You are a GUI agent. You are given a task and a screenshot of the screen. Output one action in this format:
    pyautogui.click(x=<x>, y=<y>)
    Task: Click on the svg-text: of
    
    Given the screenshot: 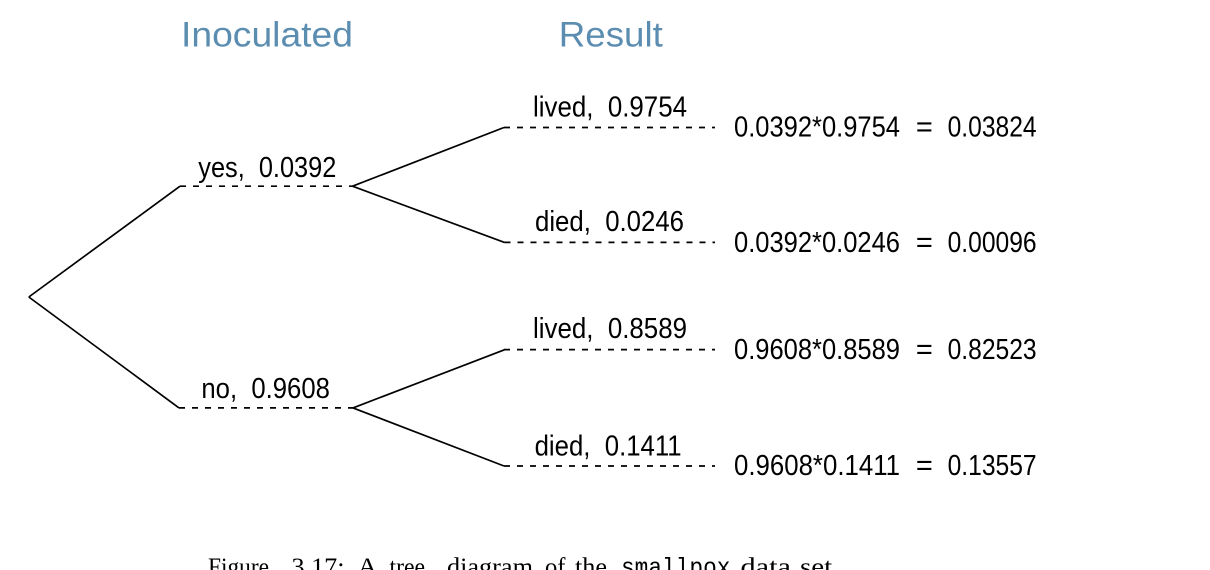 What is the action you would take?
    pyautogui.click(x=555, y=561)
    